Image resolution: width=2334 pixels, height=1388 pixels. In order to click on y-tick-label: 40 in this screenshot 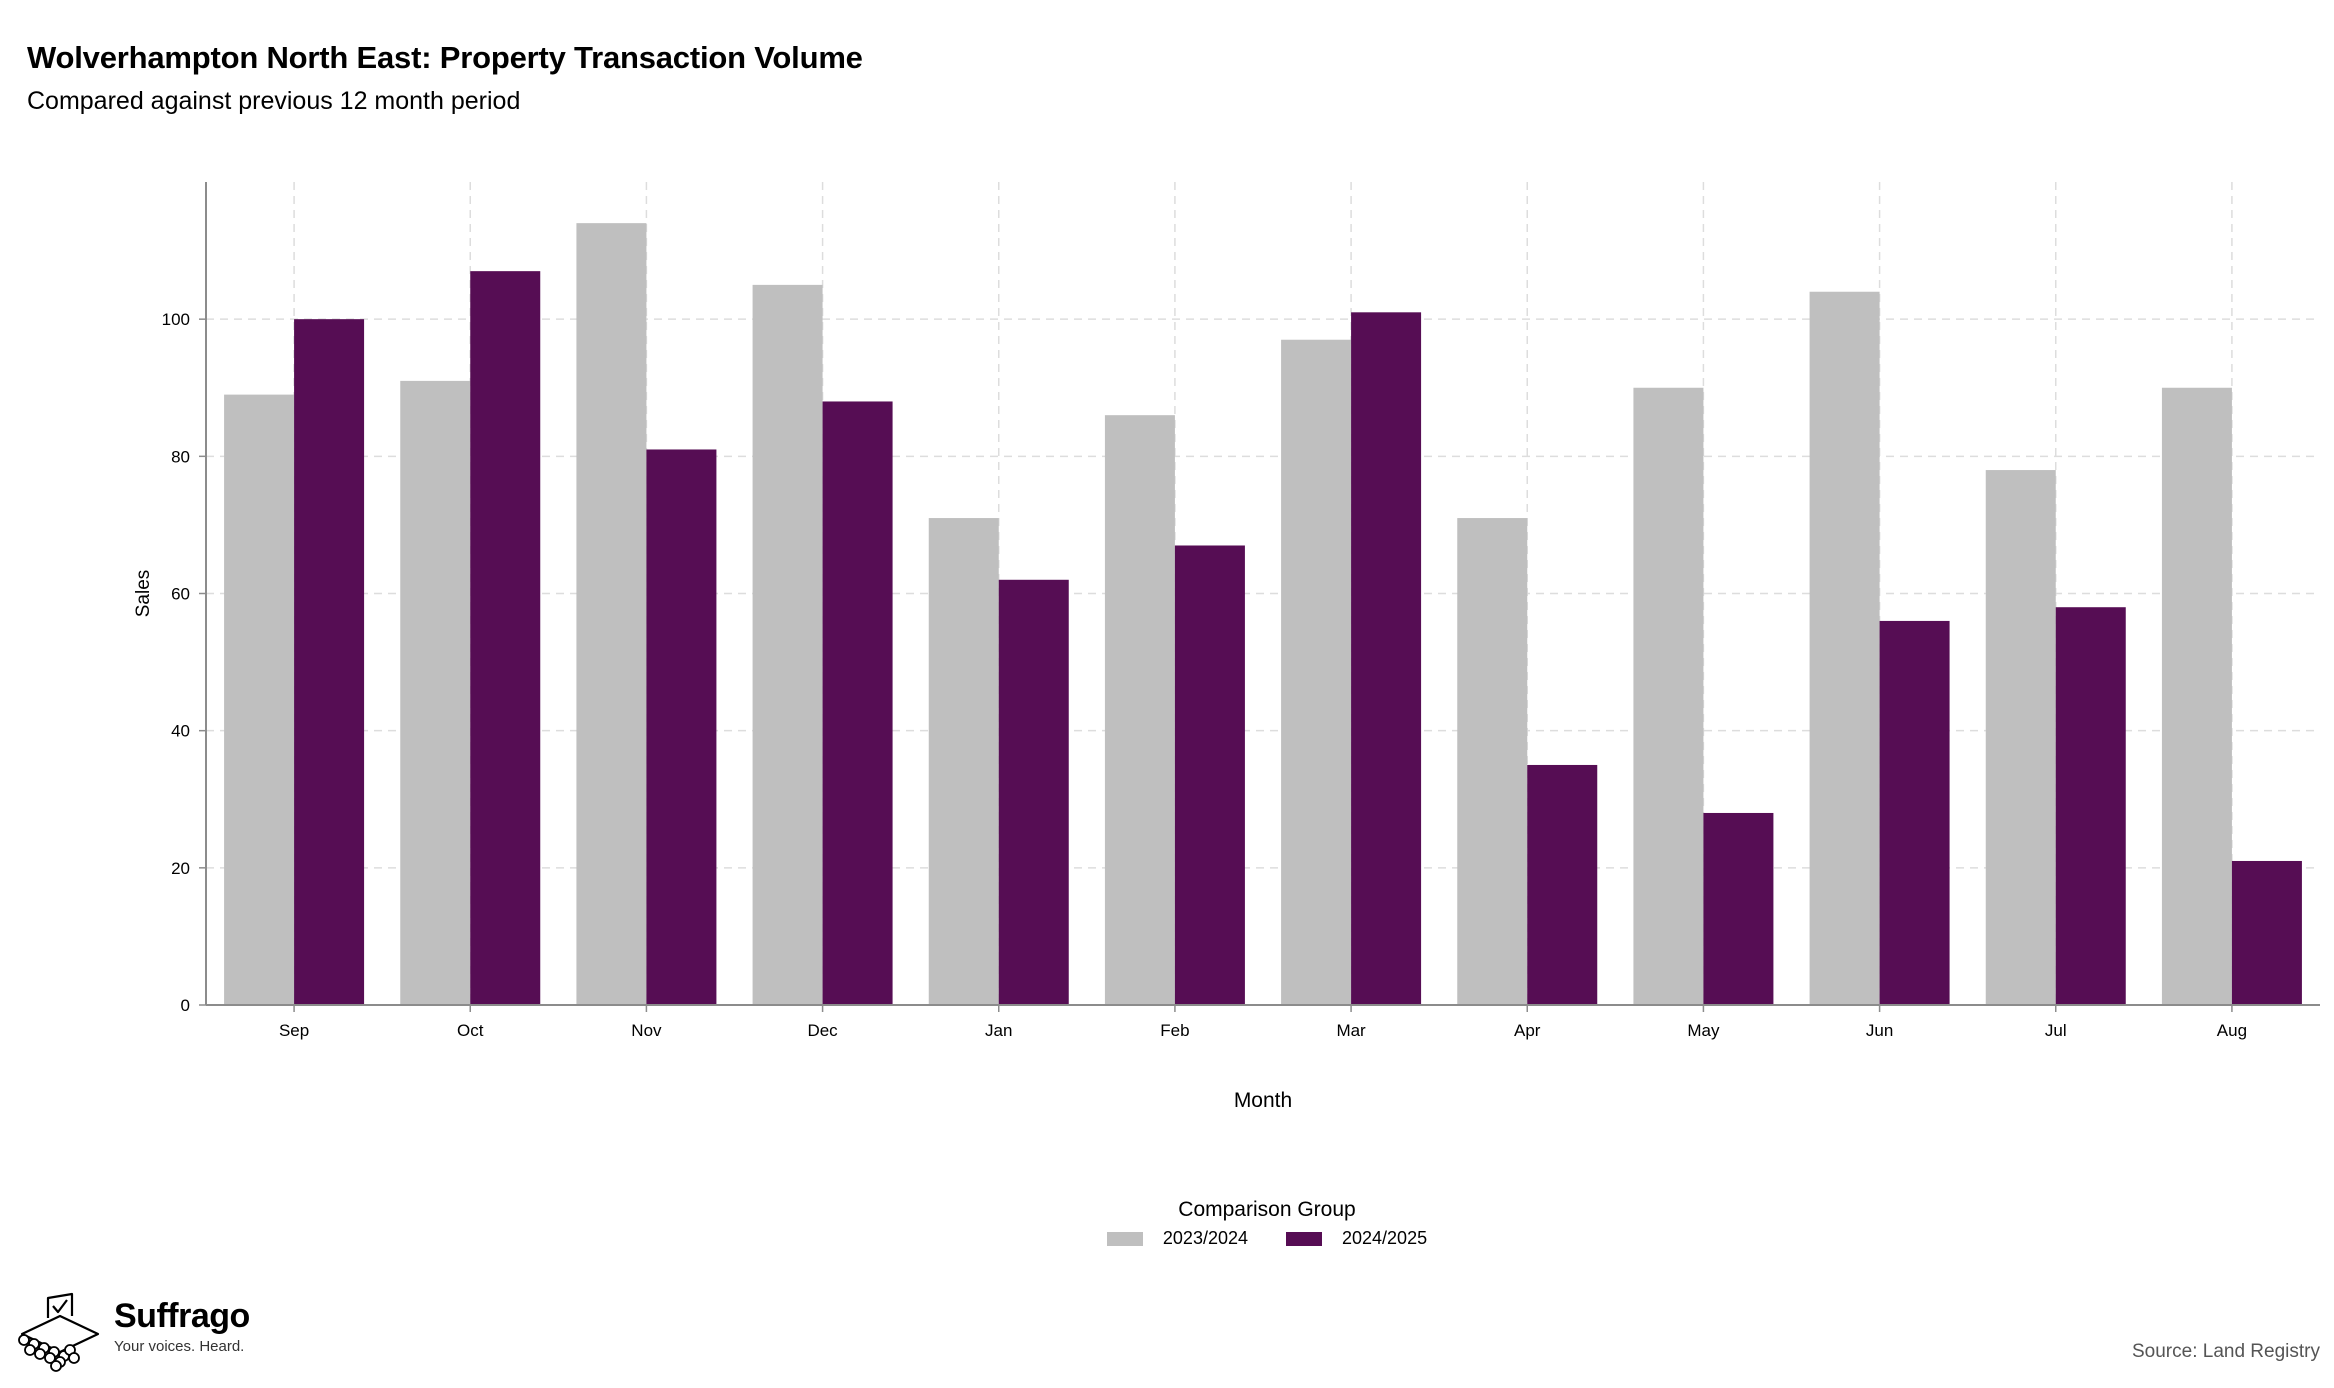, I will do `click(180, 731)`.